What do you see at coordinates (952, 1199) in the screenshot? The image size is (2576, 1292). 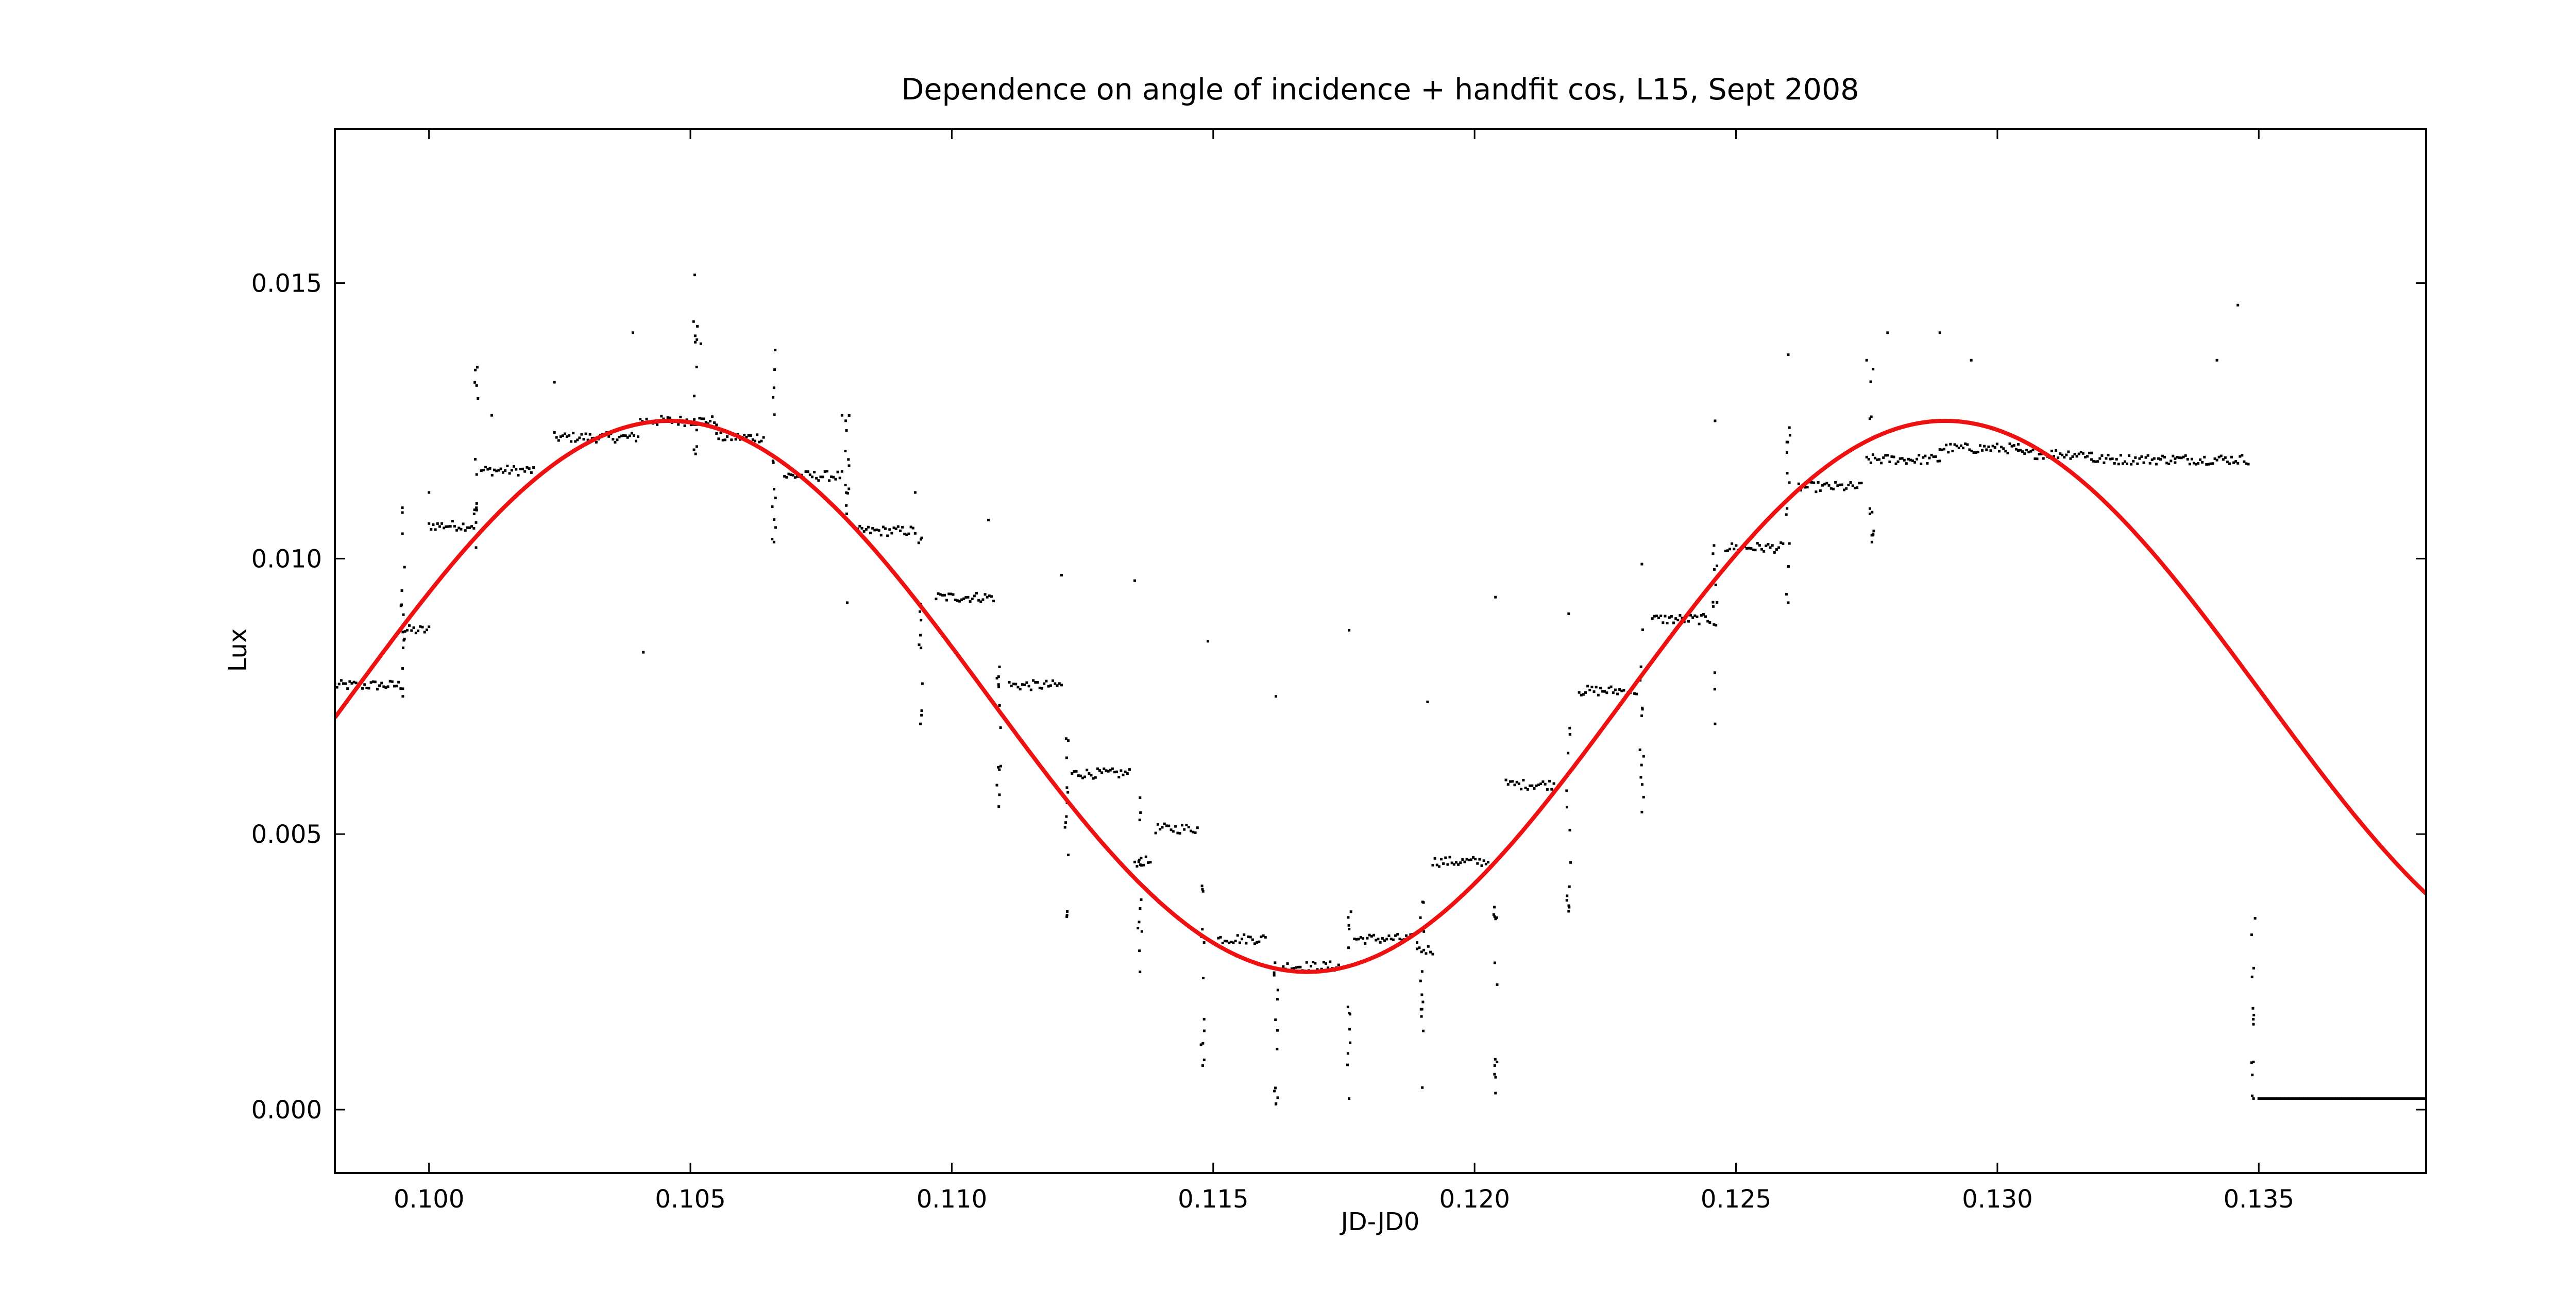 I see `x-tick-label: 0.110` at bounding box center [952, 1199].